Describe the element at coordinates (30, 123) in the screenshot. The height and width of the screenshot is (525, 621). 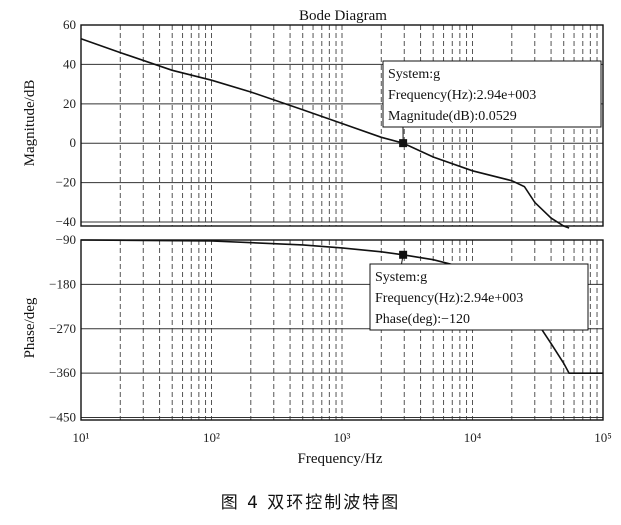
I see `magnitude-y-label: Magnitude/dB` at that location.